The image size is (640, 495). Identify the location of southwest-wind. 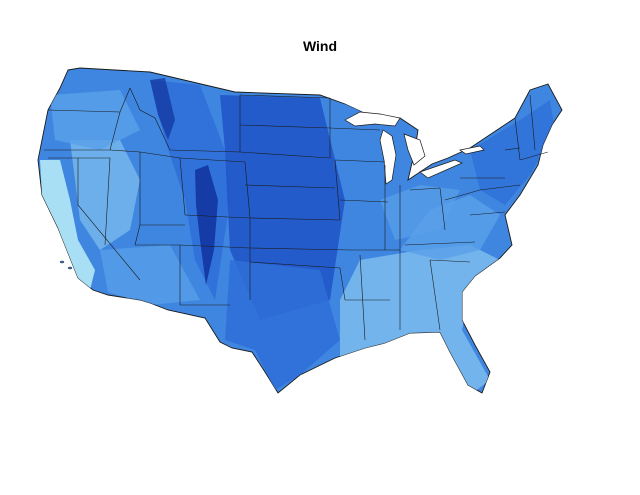
(150, 275).